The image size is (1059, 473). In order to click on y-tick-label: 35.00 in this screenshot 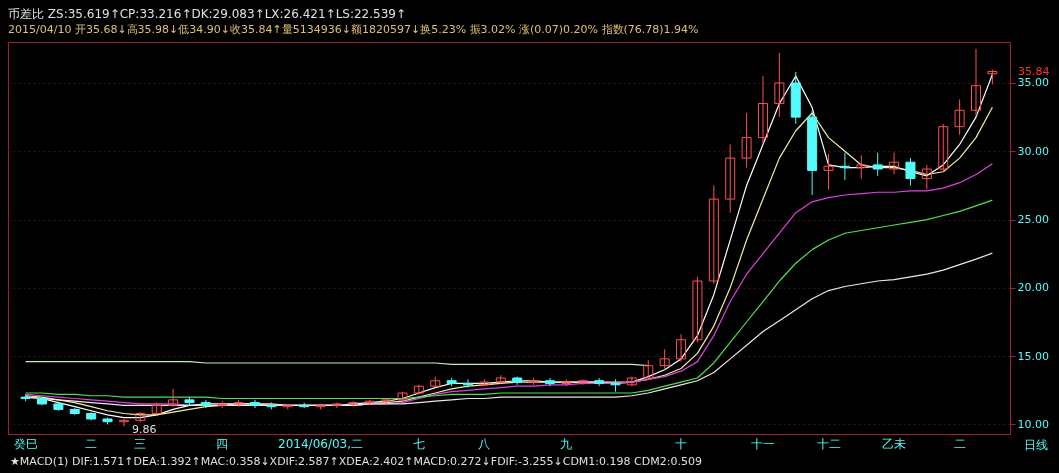, I will do `click(1033, 83)`.